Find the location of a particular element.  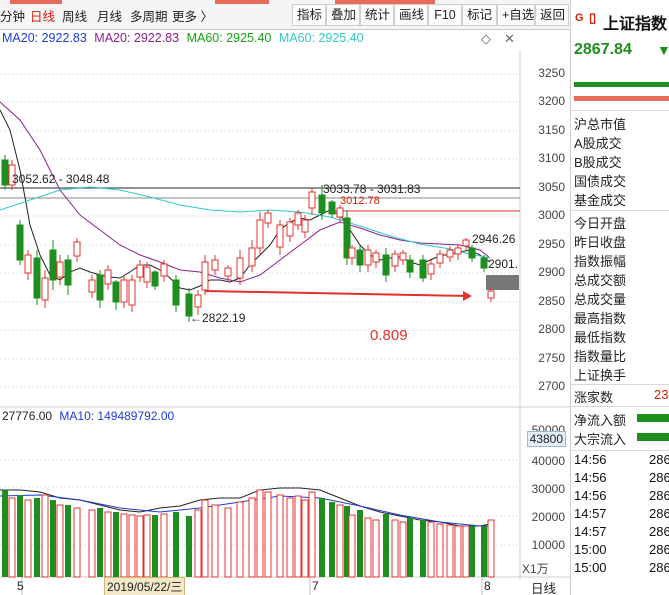

back-button: 返回 is located at coordinates (552, 15).